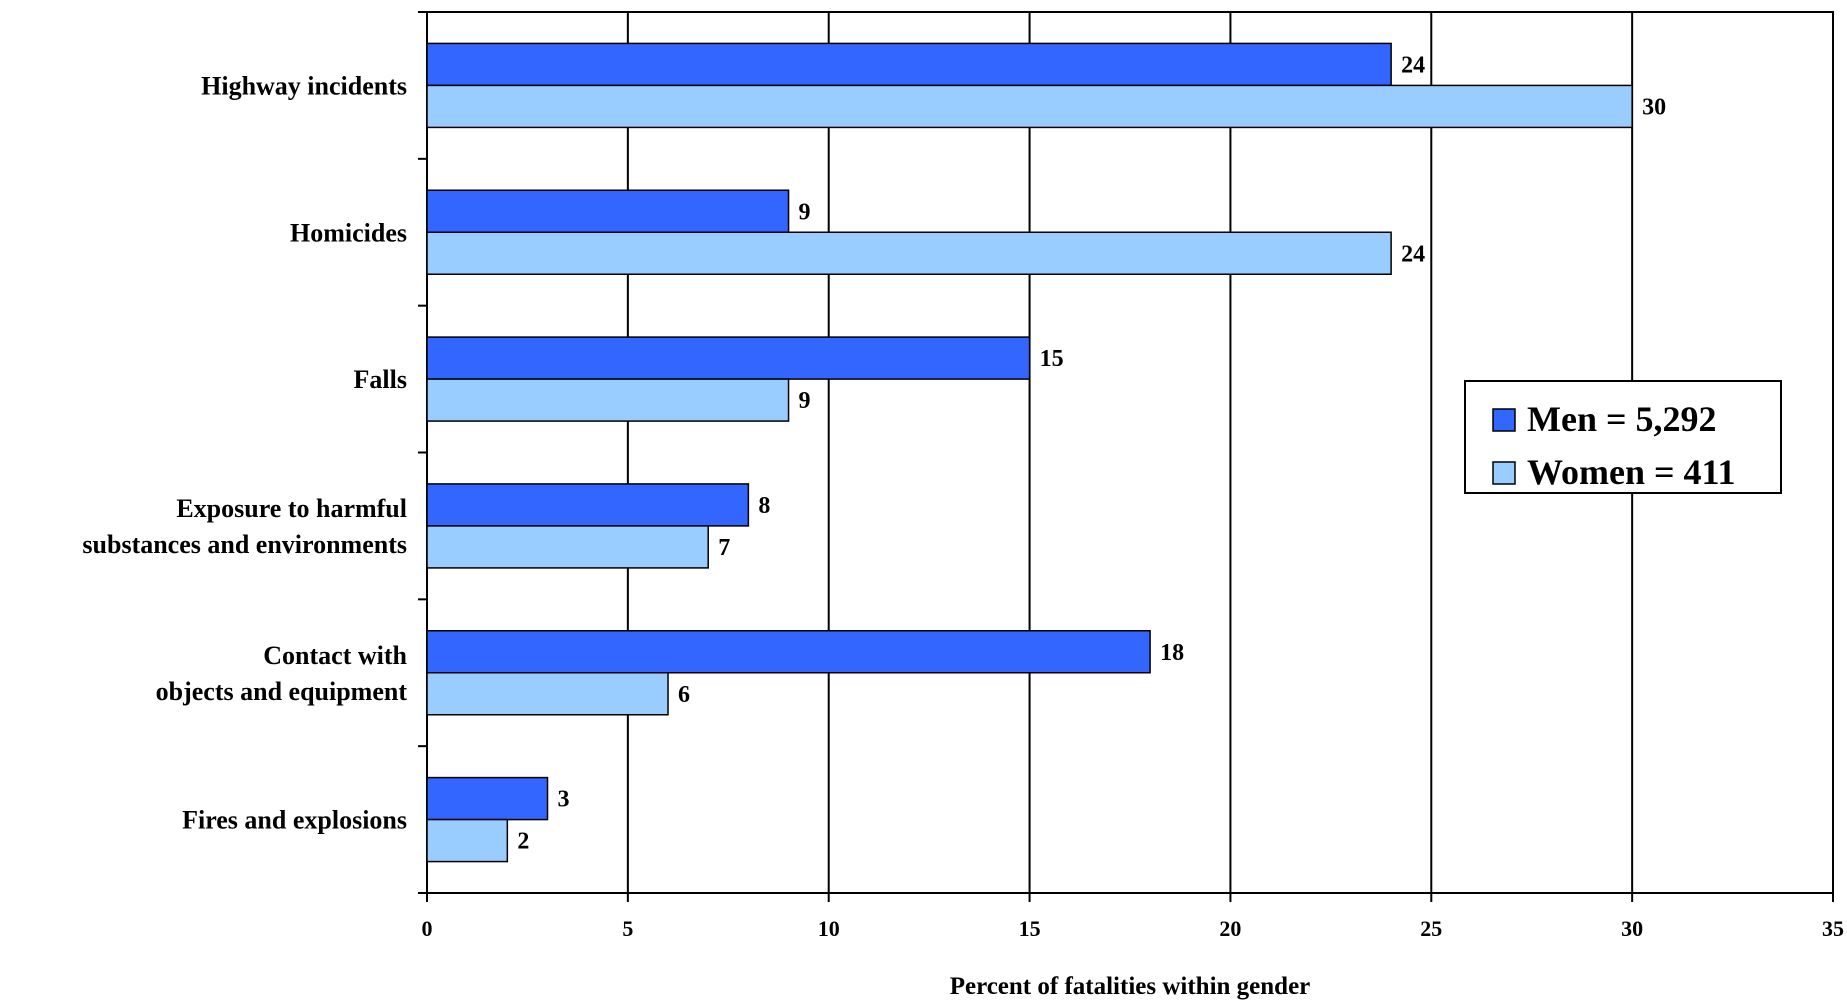 The image size is (1847, 1007). Describe the element at coordinates (564, 800) in the screenshot. I see `data-label: 3` at that location.